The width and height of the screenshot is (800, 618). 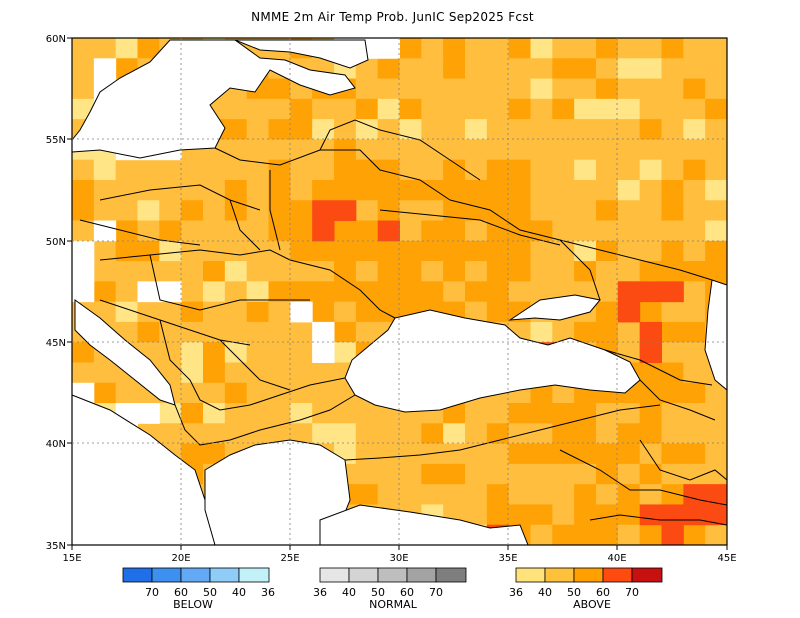 I want to click on legend-normal-label-3: 50, so click(x=378, y=592).